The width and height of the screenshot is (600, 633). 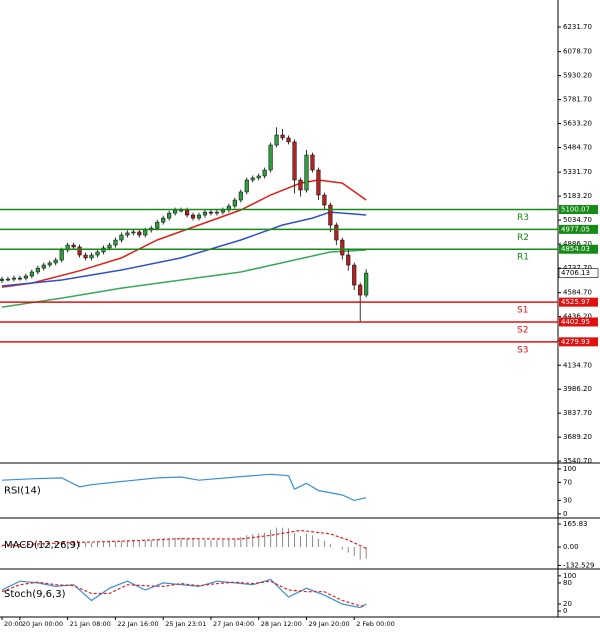 I want to click on pivot-price: 4525.97, so click(x=575, y=302).